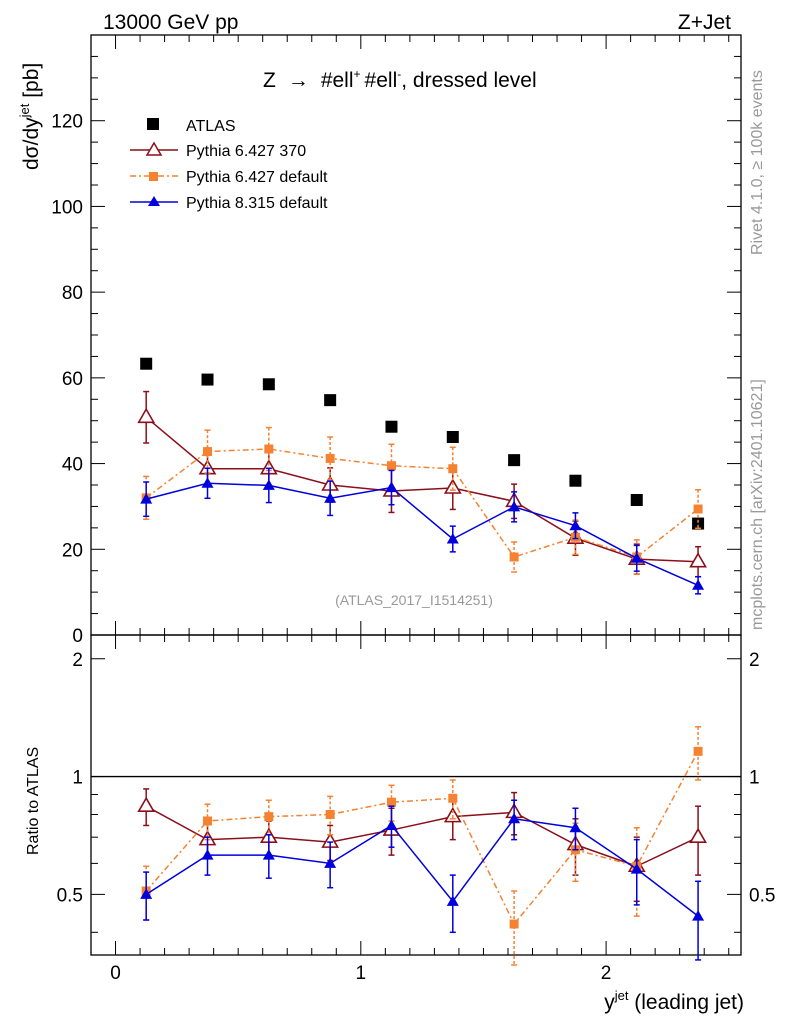 This screenshot has width=786, height=1024. Describe the element at coordinates (757, 162) in the screenshot. I see `rivet-label: Rivet 4.1.0, ≥ 100k events` at that location.